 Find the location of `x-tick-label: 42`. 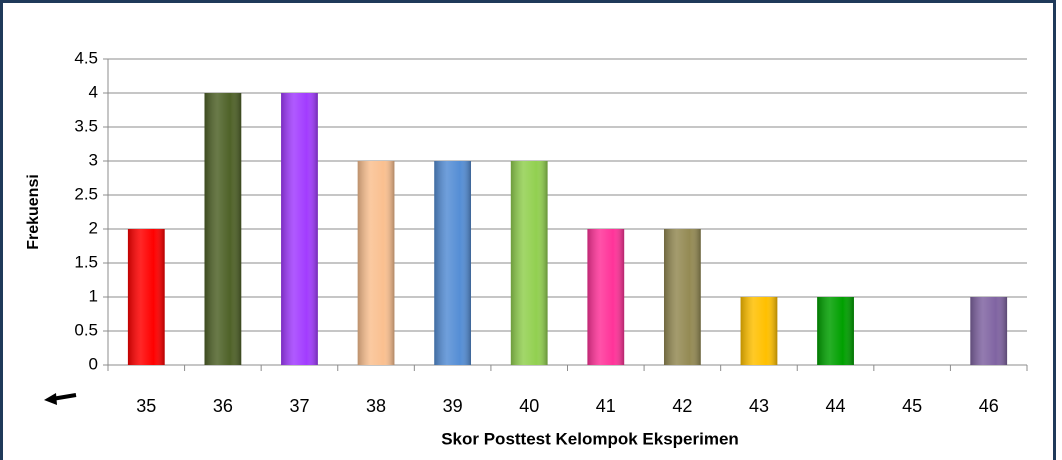

x-tick-label: 42 is located at coordinates (682, 406).